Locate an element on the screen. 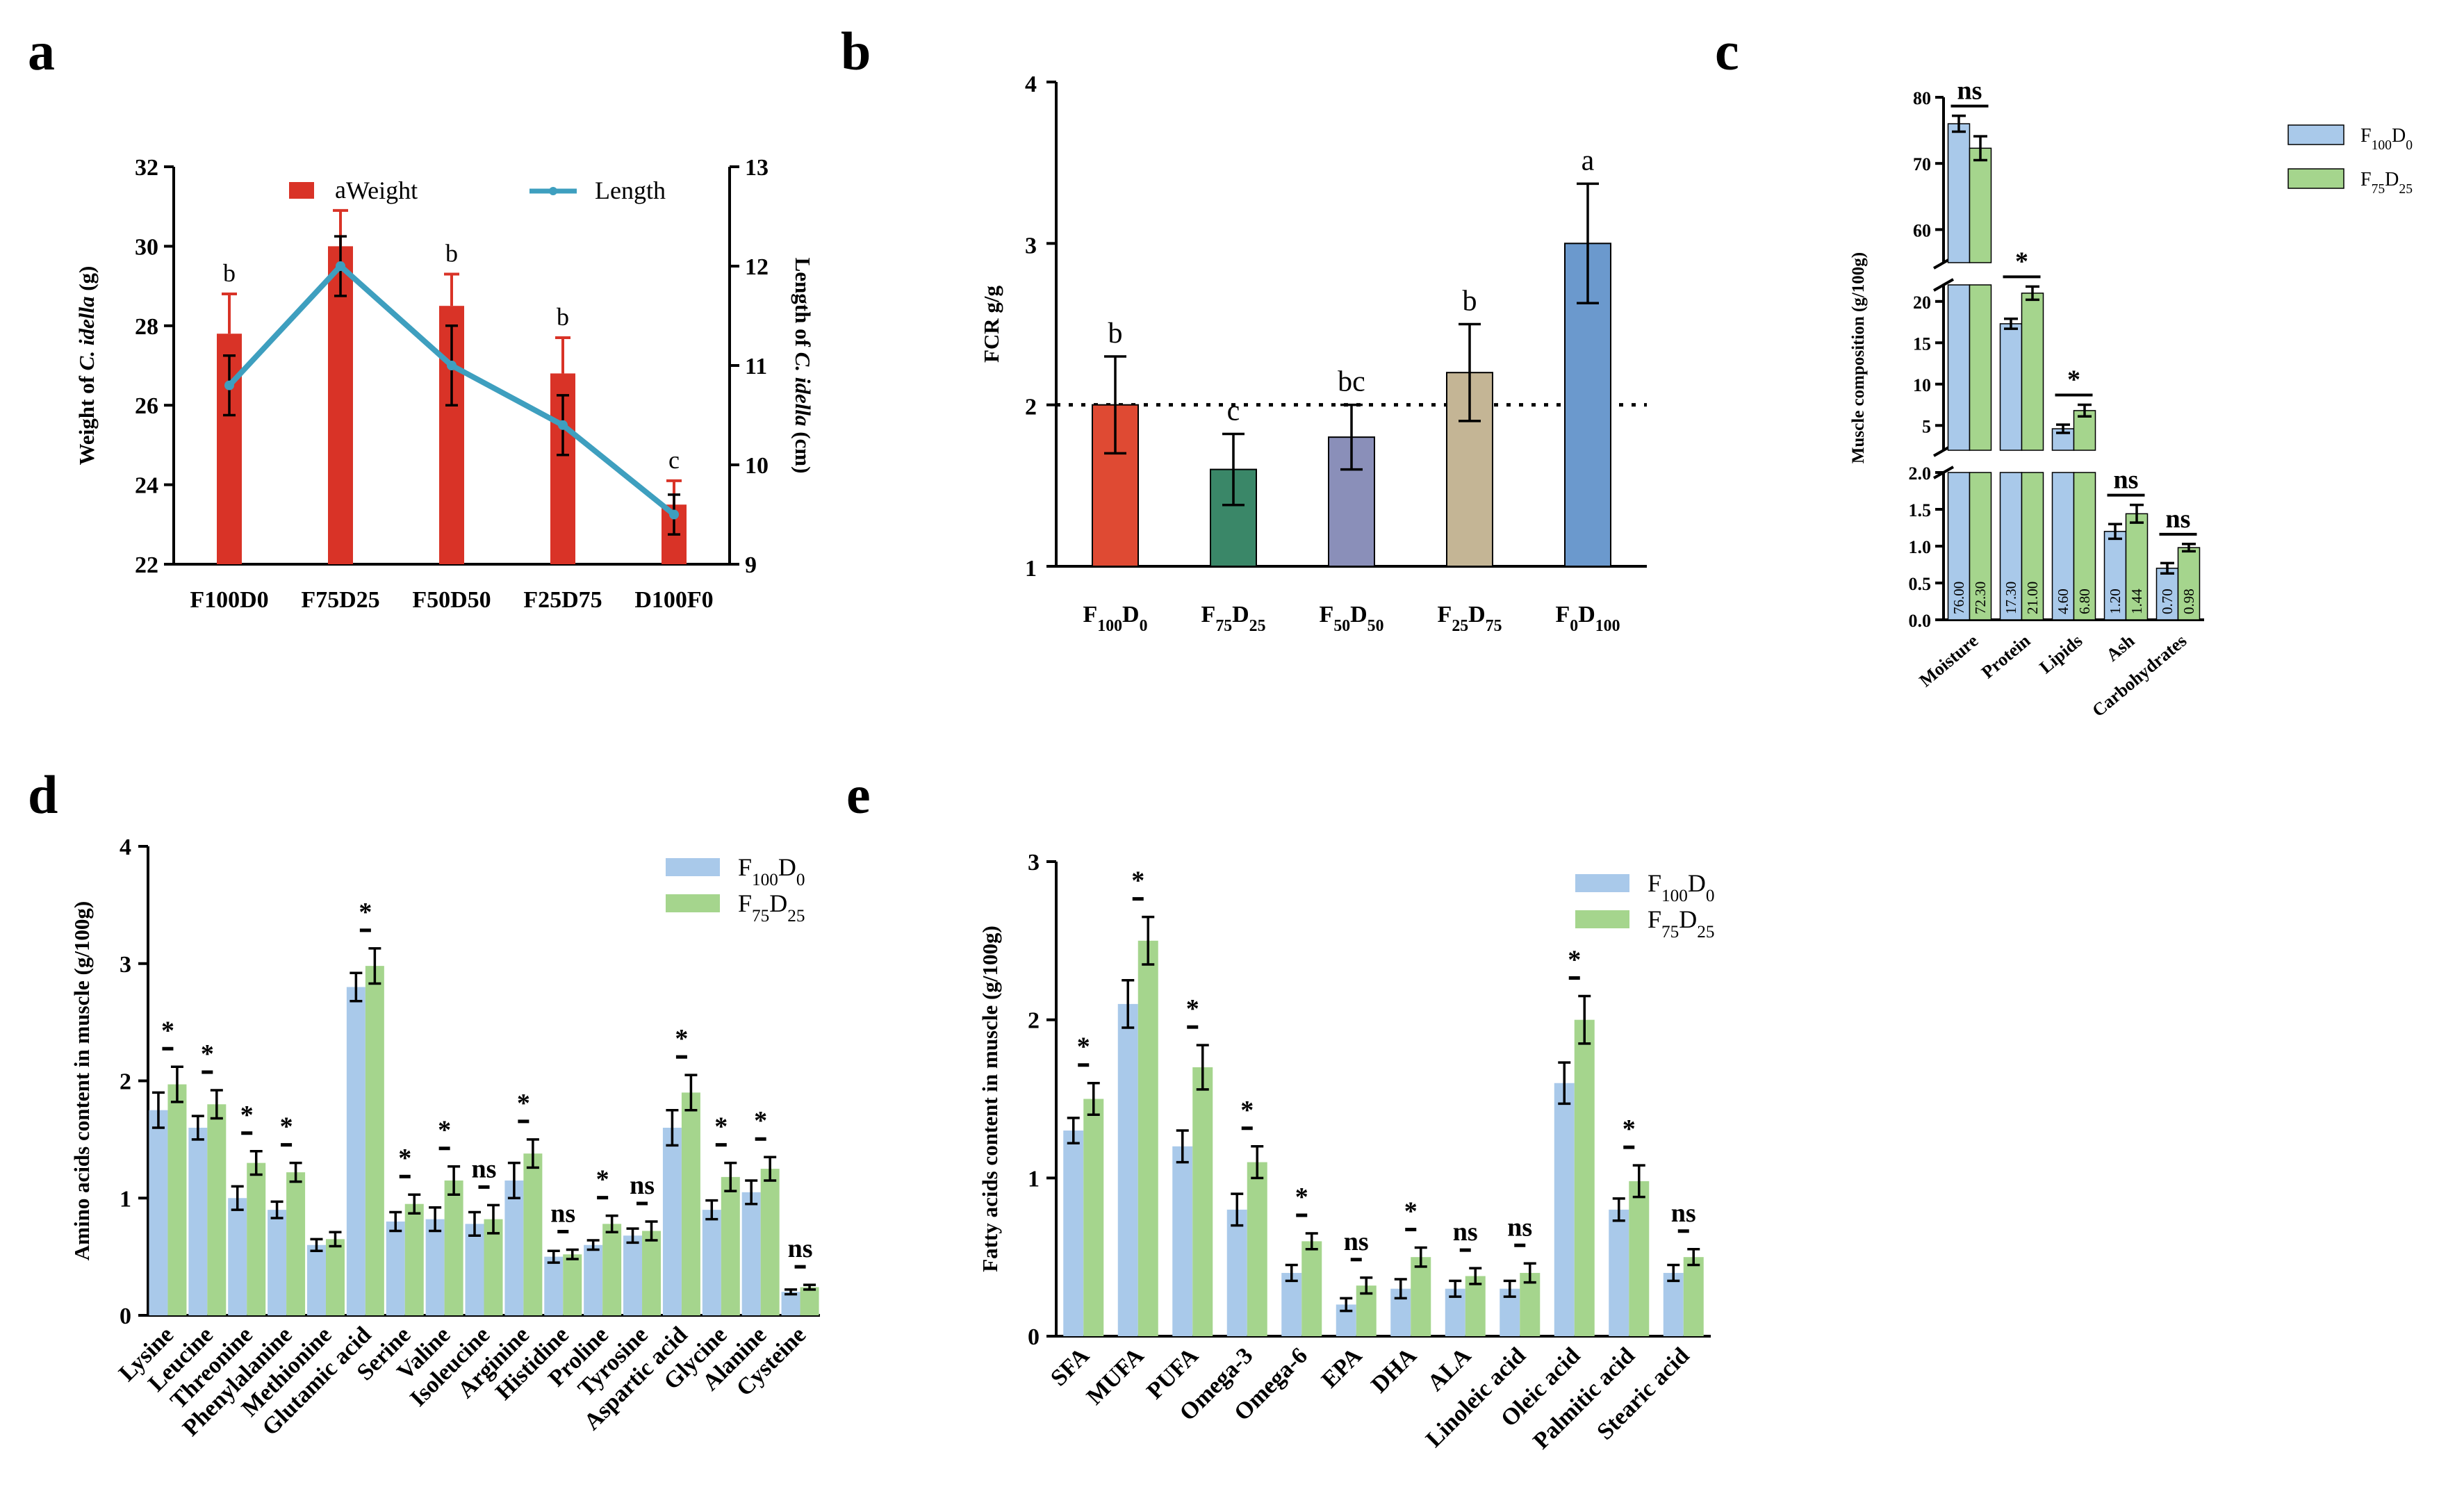  x-tick-label-sub: 0 is located at coordinates (1144, 626).